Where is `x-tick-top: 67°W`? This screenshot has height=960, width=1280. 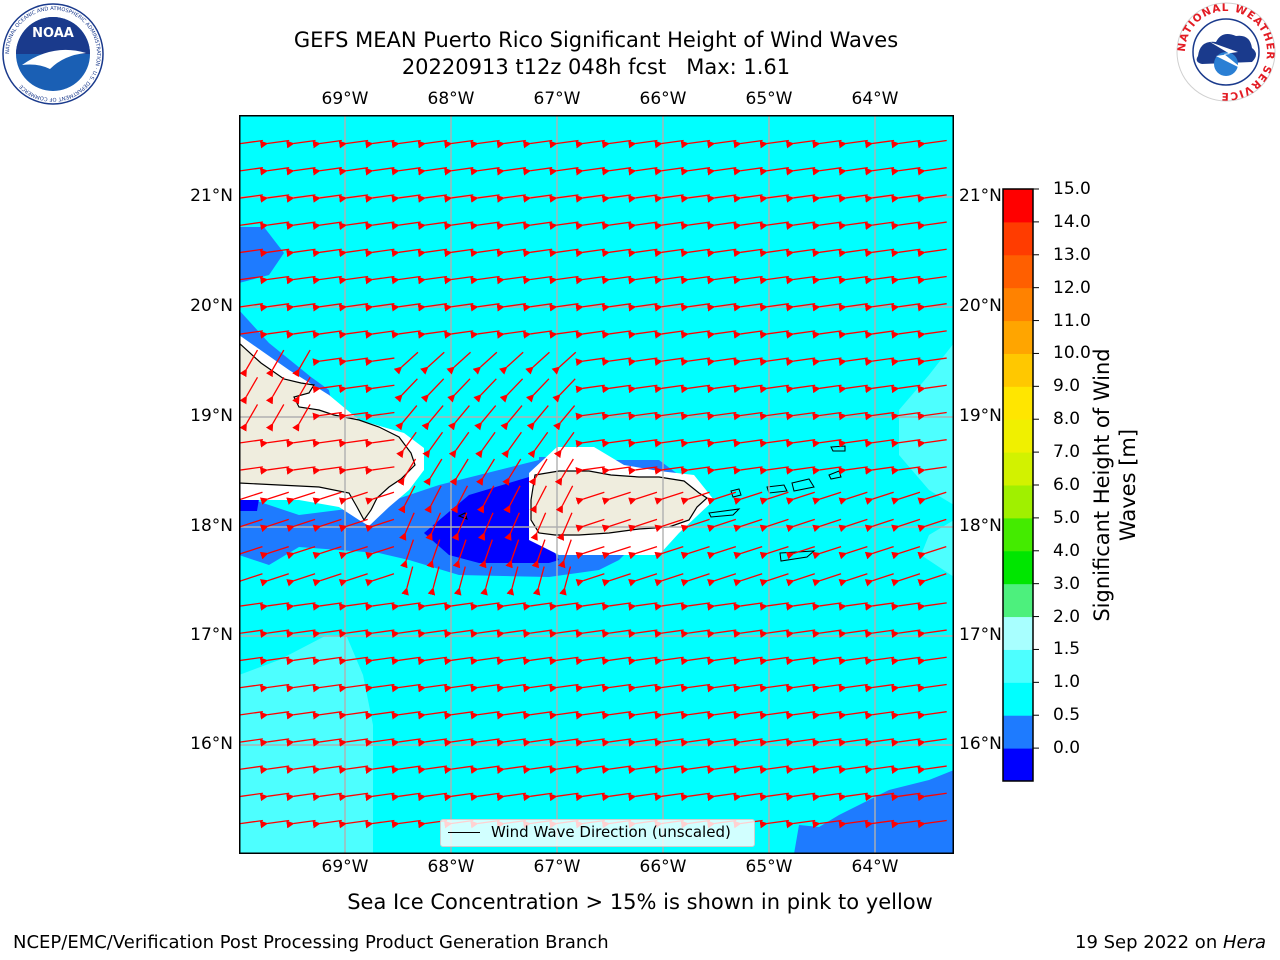 x-tick-top: 67°W is located at coordinates (557, 99).